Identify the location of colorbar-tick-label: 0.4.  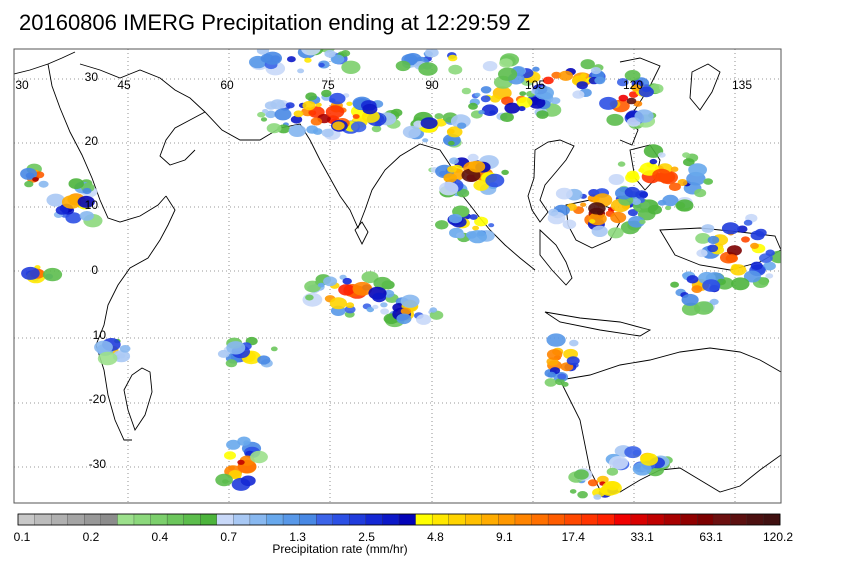
(160, 537).